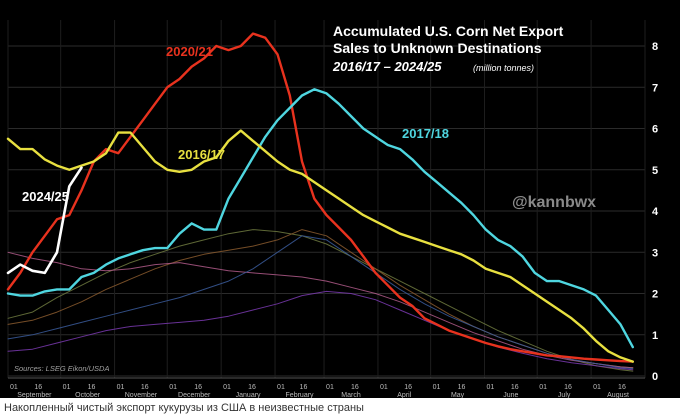  What do you see at coordinates (655, 47) in the screenshot?
I see `y-tick-label-8: 8` at bounding box center [655, 47].